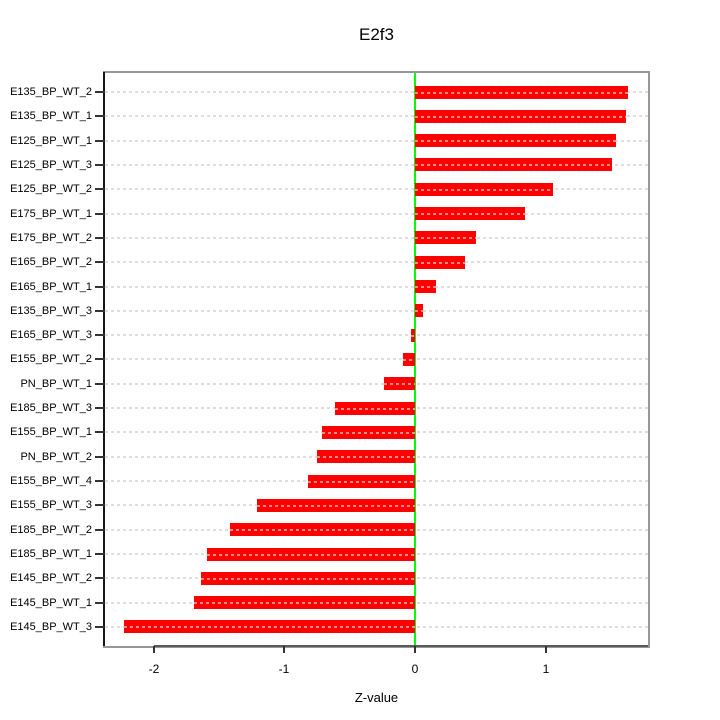 Image resolution: width=720 pixels, height=720 pixels. Describe the element at coordinates (56, 457) in the screenshot. I see `y-axis-tick-label: PN_BP_WT_2` at that location.